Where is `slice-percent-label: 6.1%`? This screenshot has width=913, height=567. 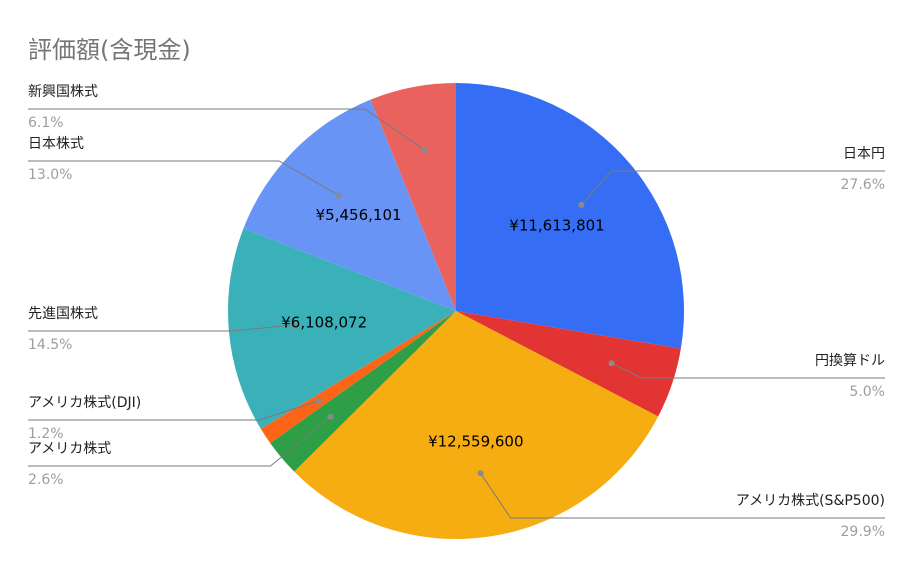
slice-percent-label: 6.1% is located at coordinates (46, 123).